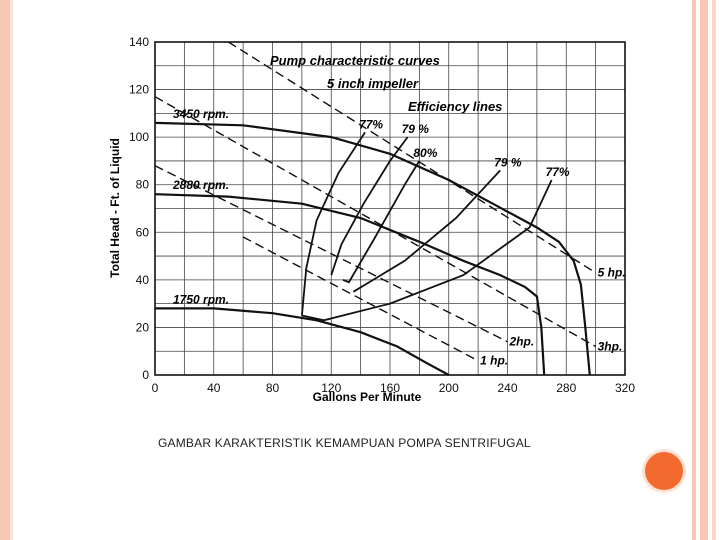 This screenshot has height=540, width=720. I want to click on orange-circle-decoration, so click(664, 471).